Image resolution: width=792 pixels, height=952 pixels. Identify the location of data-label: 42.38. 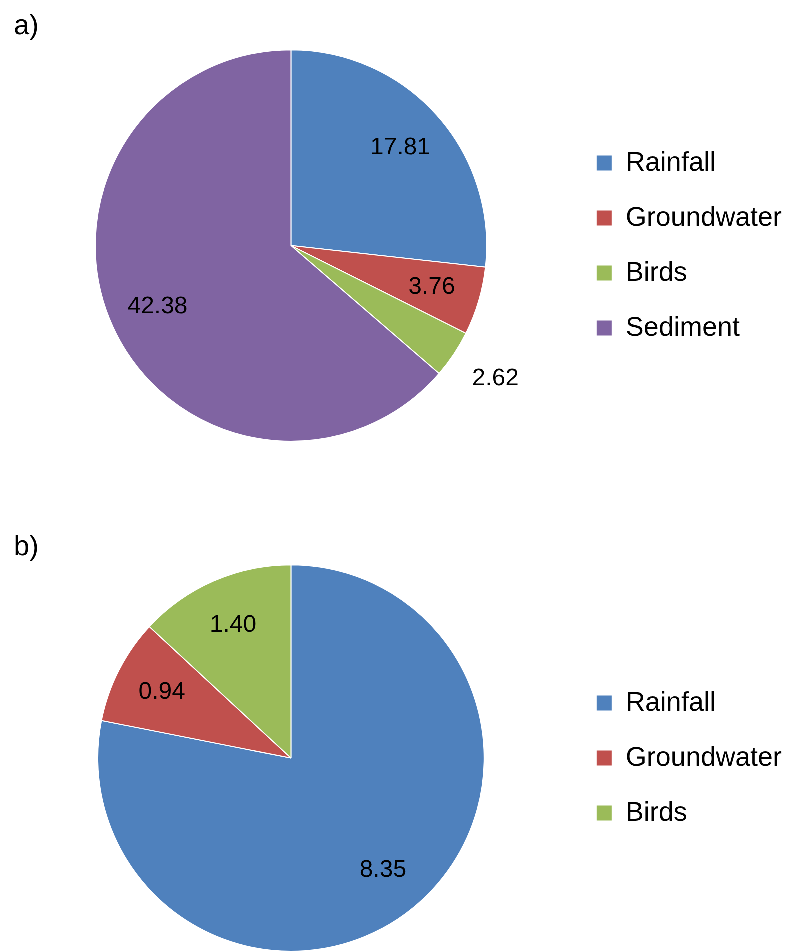
(158, 306).